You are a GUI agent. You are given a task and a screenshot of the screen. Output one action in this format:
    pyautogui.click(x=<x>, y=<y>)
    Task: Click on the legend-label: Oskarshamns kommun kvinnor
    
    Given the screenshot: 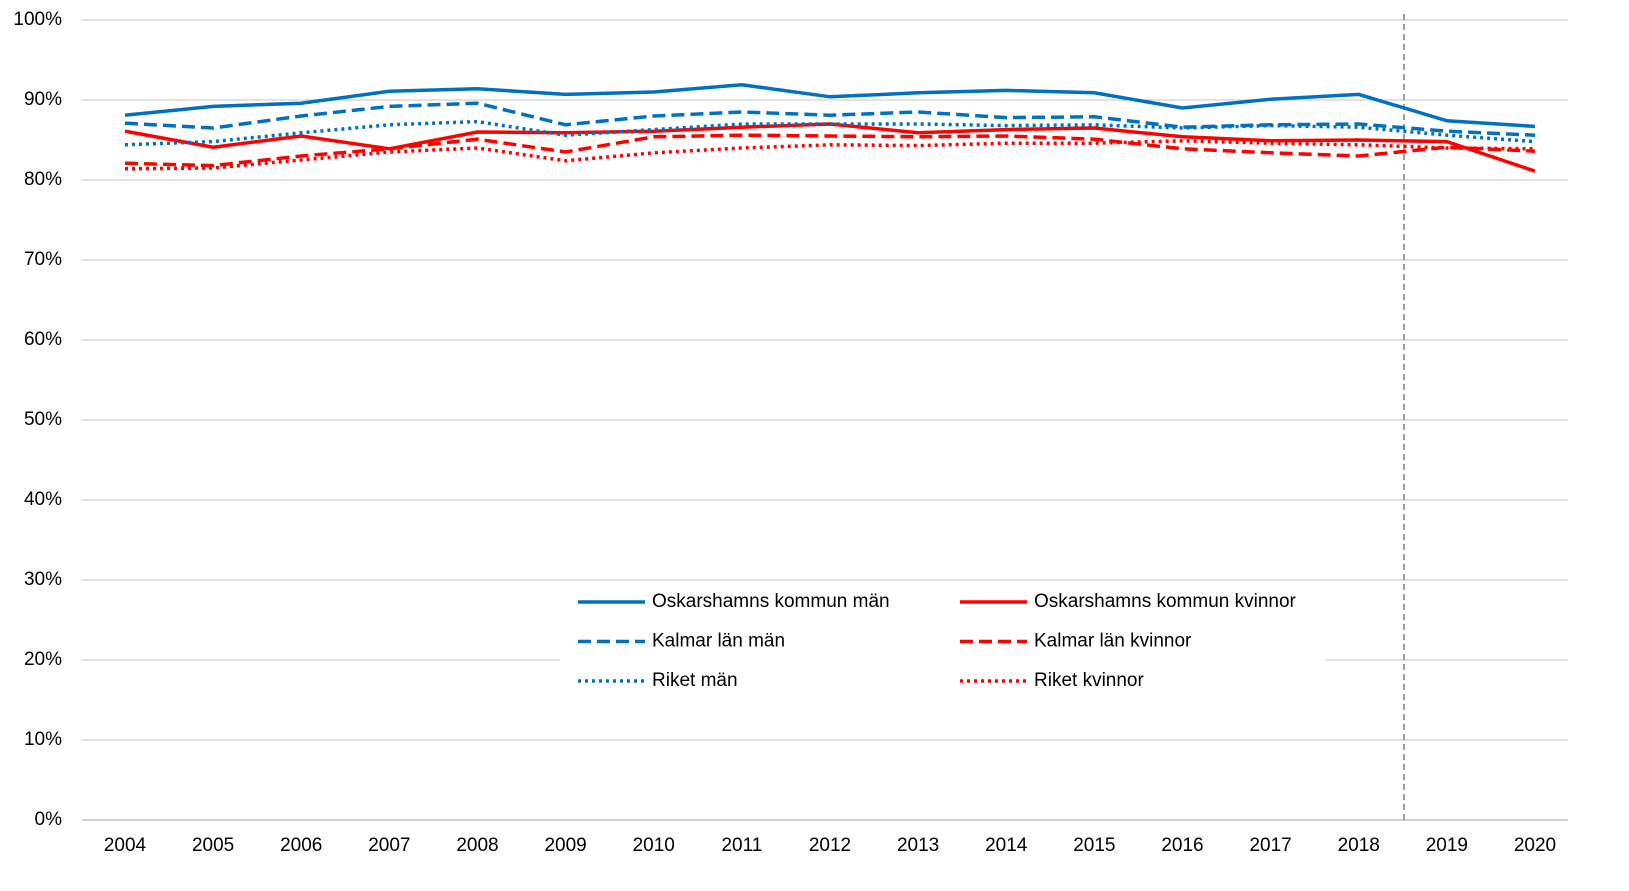 What is the action you would take?
    pyautogui.click(x=1165, y=601)
    